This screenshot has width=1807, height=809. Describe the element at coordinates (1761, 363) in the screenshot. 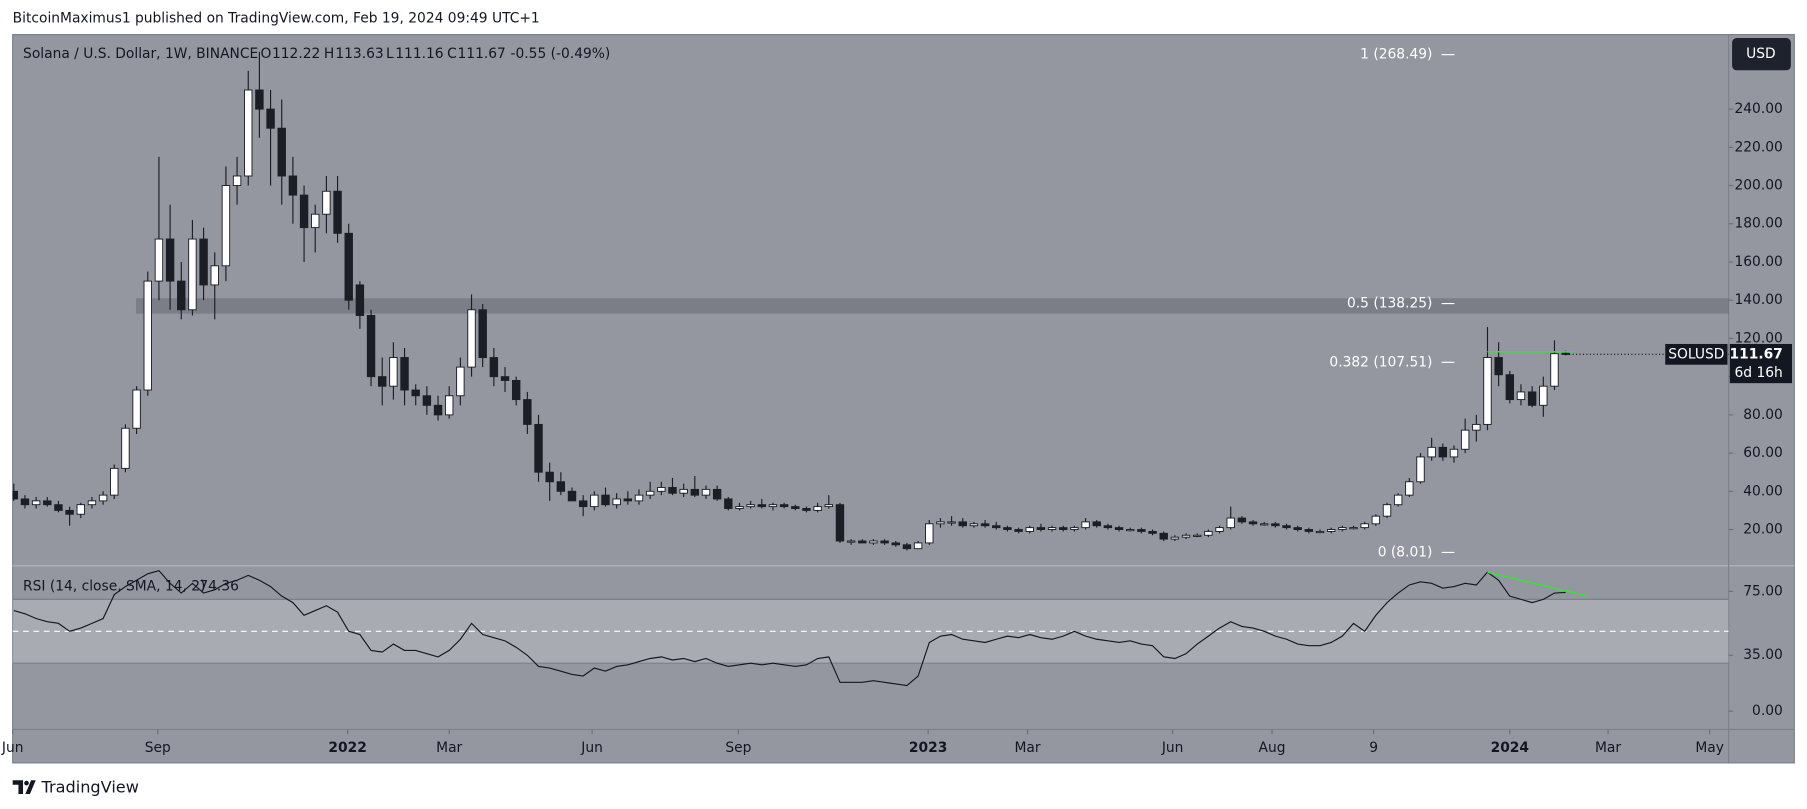

I see `price-tag` at that location.